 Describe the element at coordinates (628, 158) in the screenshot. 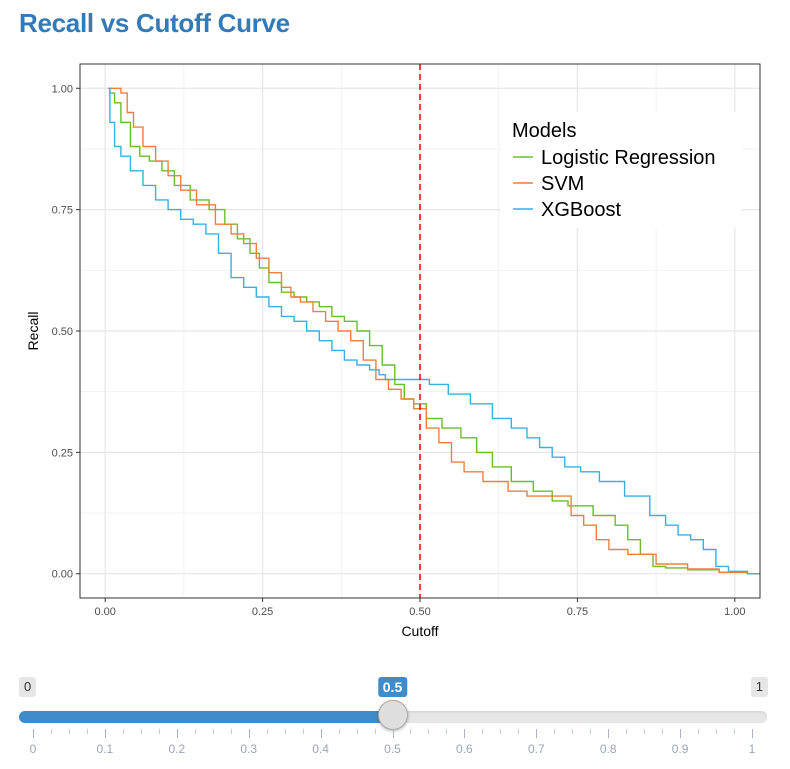

I see `legend-label: Logistic Regression` at that location.